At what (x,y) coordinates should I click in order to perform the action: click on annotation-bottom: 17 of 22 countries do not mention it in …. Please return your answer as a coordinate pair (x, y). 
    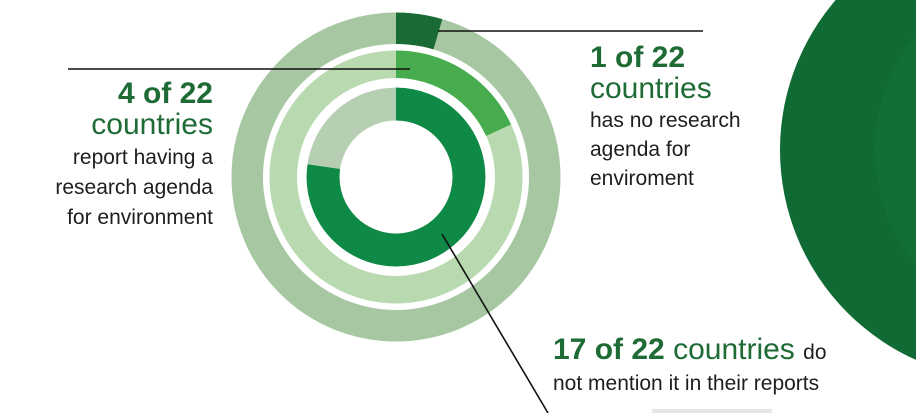
    Looking at the image, I should click on (734, 366).